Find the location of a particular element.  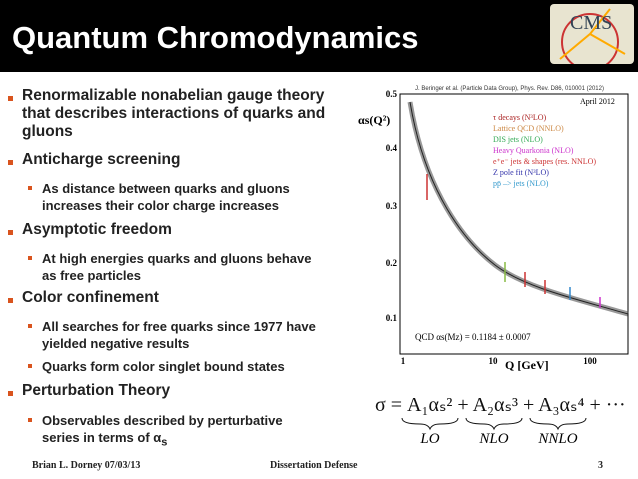

bullet-text: Perturbation Theory is located at coordinates (96, 390).